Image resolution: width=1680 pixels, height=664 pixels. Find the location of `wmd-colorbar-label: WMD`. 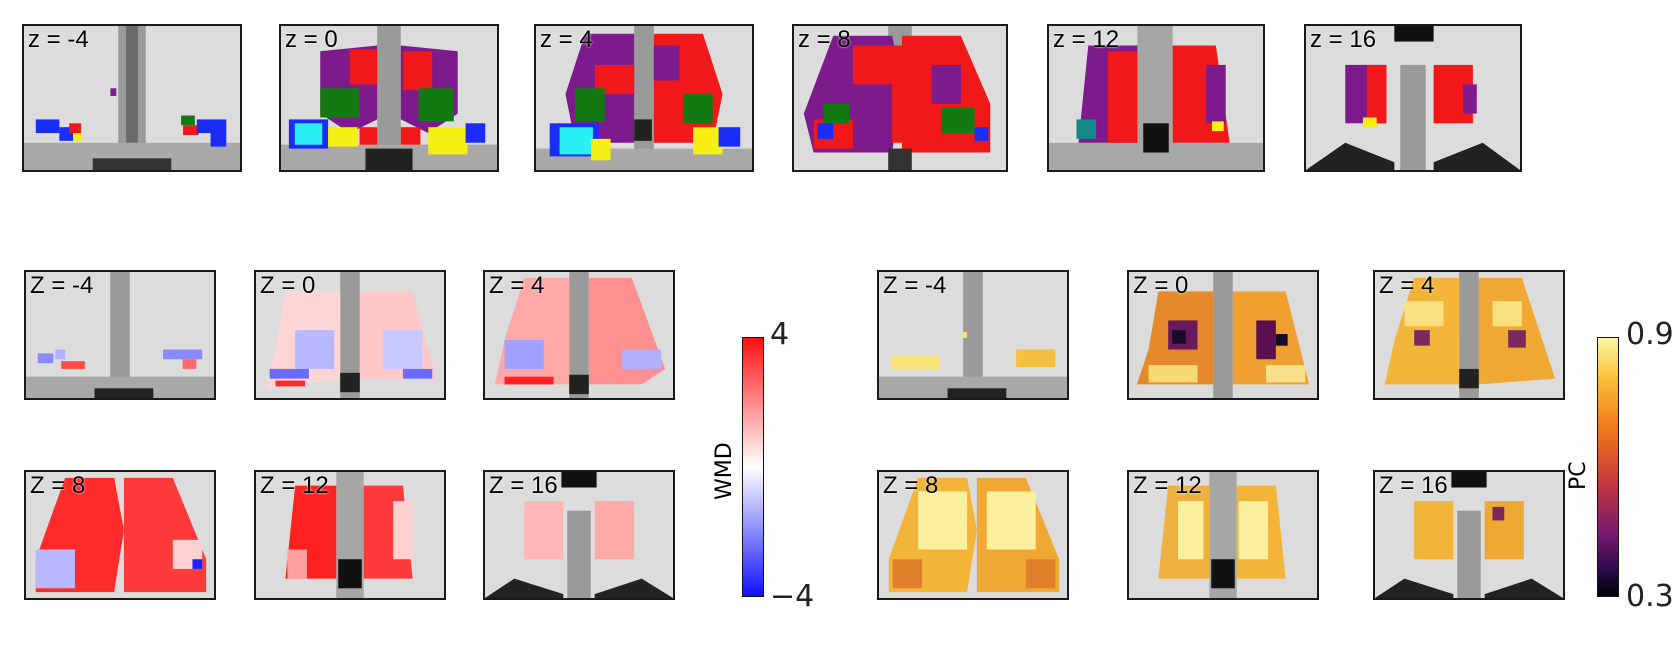

wmd-colorbar-label: WMD is located at coordinates (724, 471).